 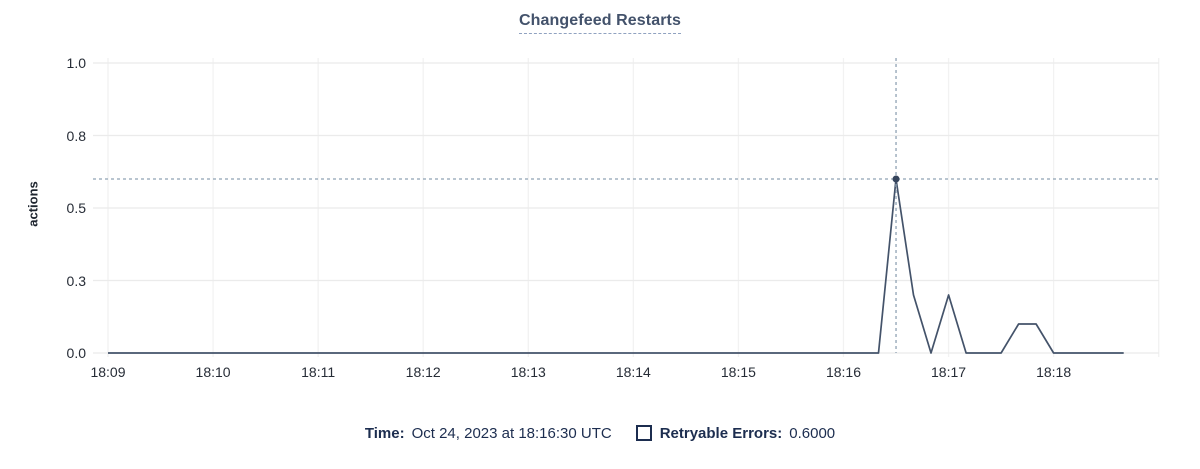 I want to click on series-name-label: Retryable Errors:, so click(x=721, y=433).